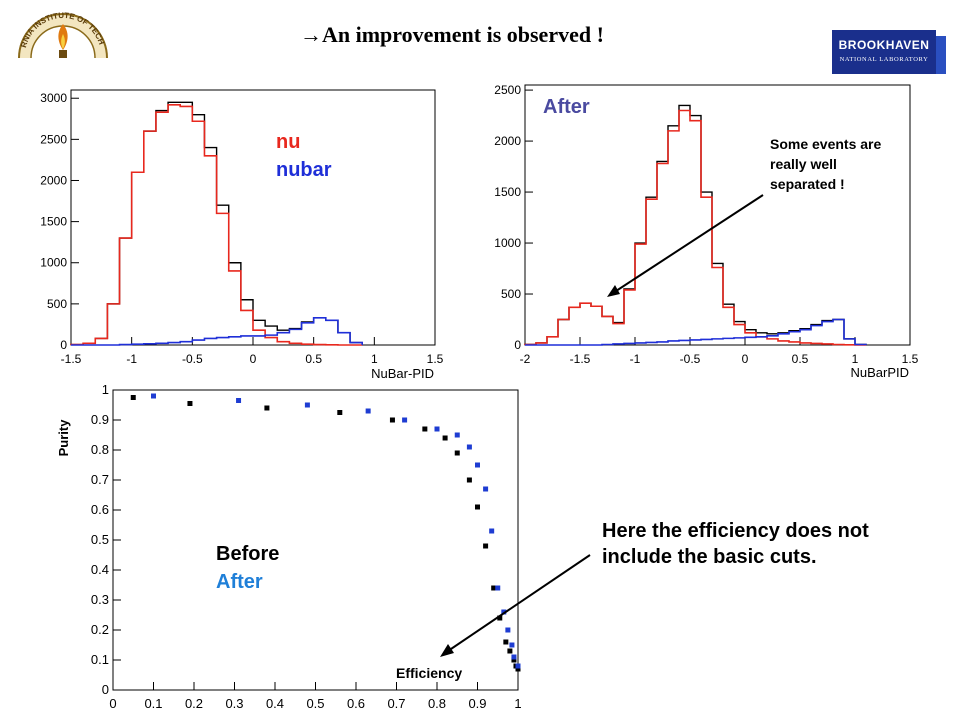  Describe the element at coordinates (477, 703) in the screenshot. I see `x-tick-label: 0.9` at that location.